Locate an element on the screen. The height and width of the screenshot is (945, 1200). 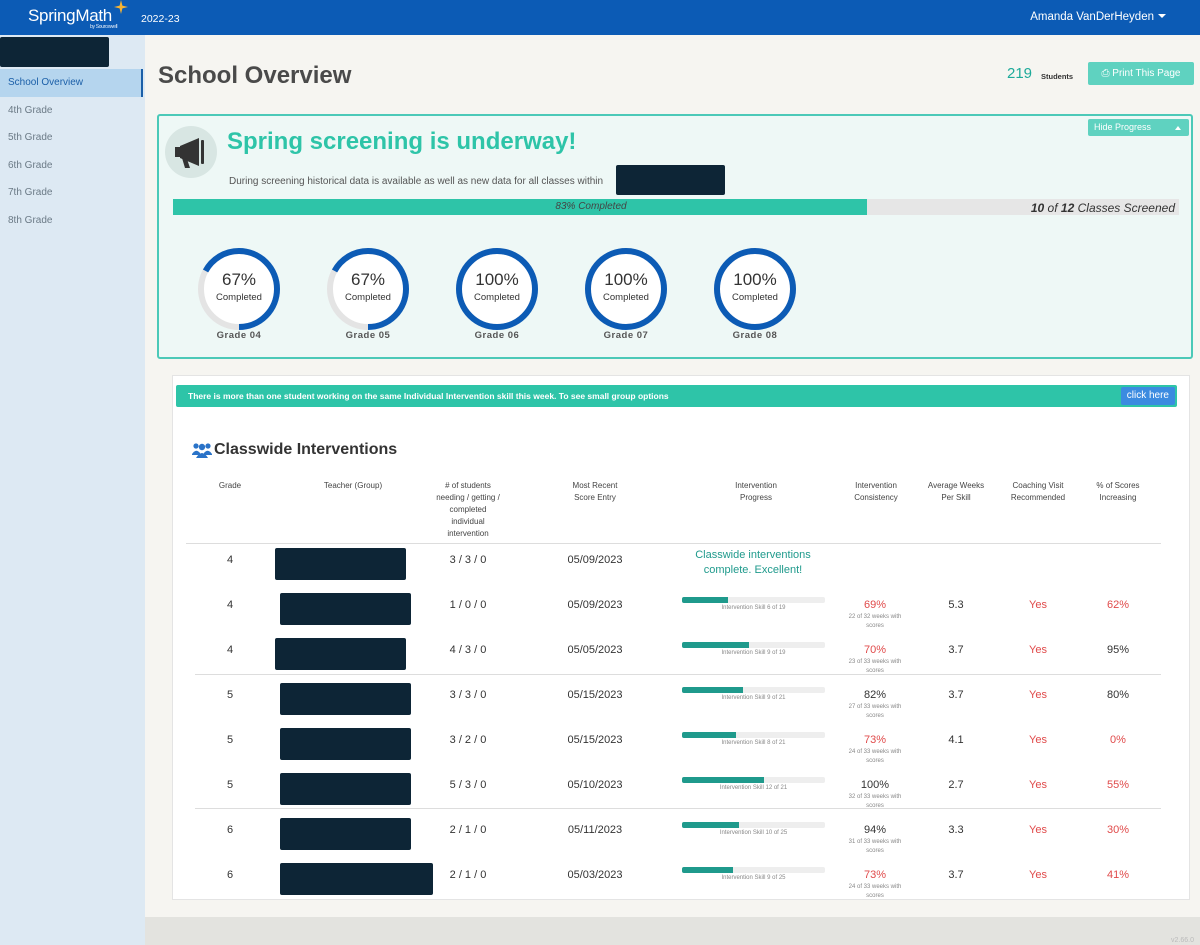
grade-completion-circle: 100% Completed Grade 08 is located at coordinates (755, 299).